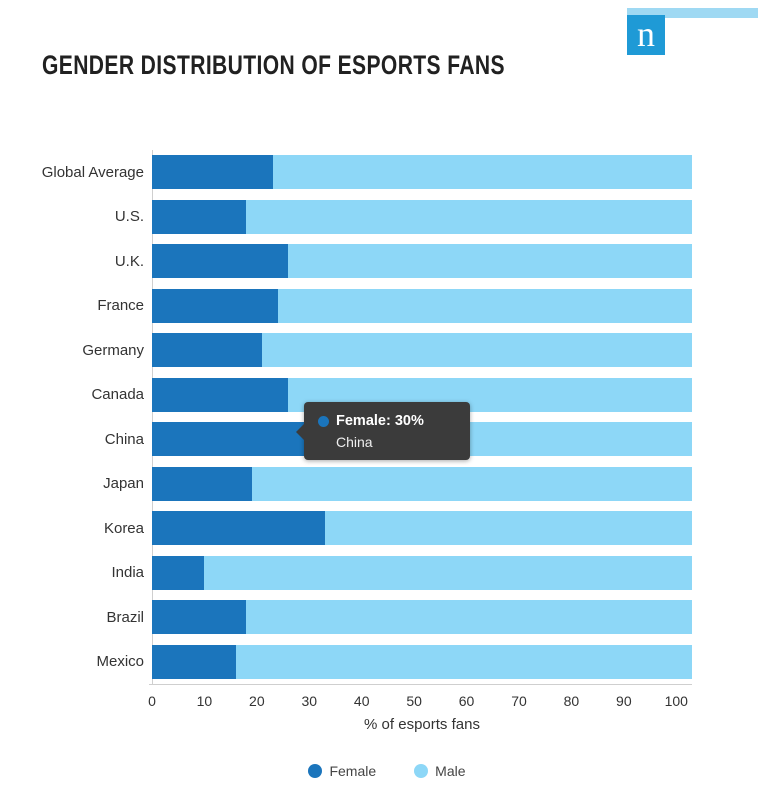 The image size is (774, 789). I want to click on x-tick-label: 100, so click(676, 701).